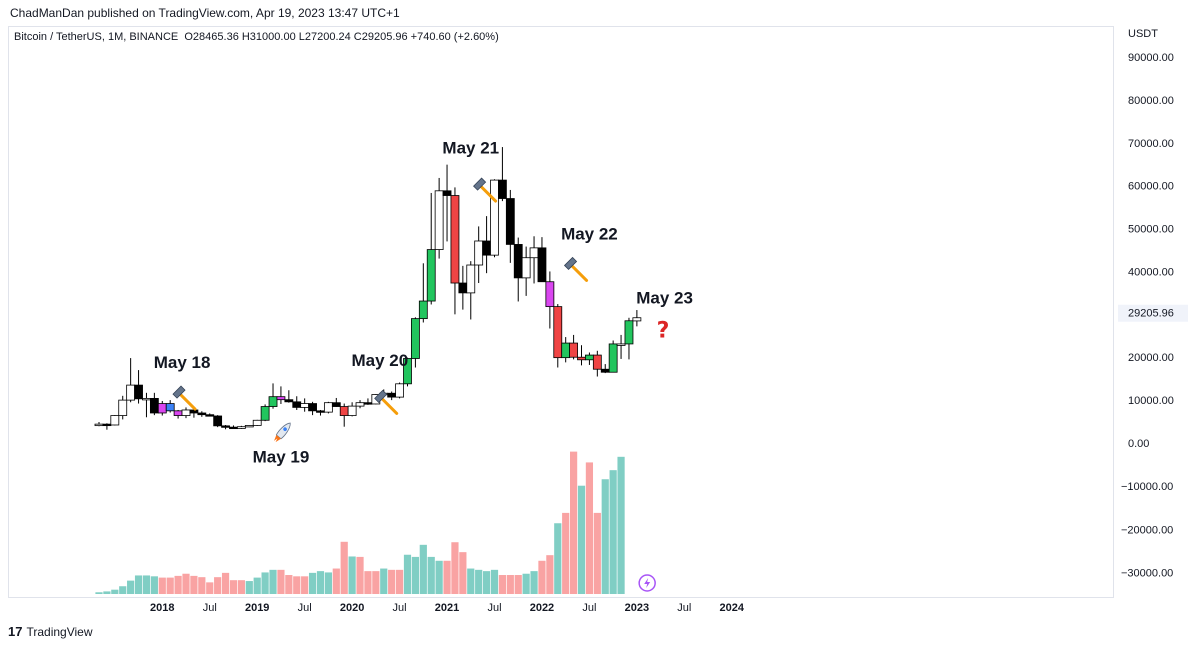 The image size is (1200, 648). I want to click on question-icon: ?, so click(663, 330).